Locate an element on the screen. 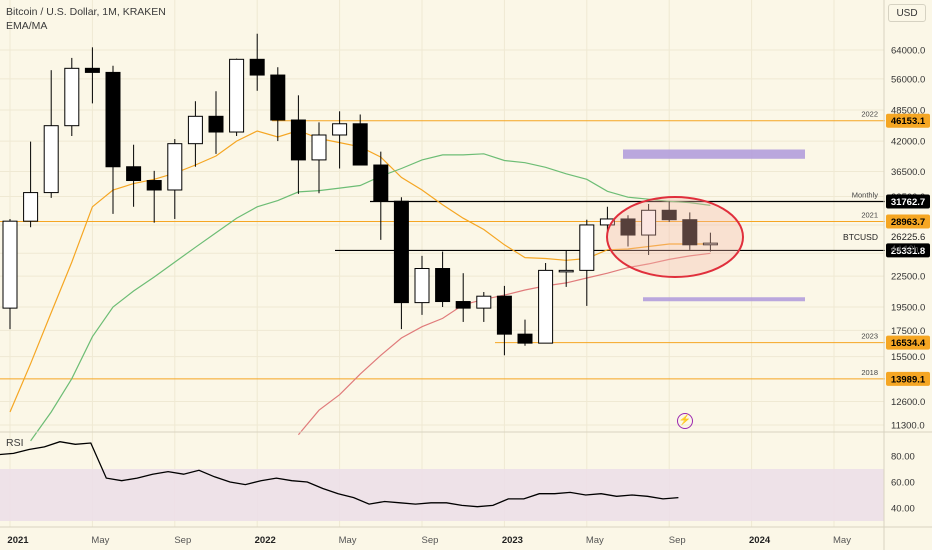 The image size is (932, 550). price-tag-value: 31762.7 is located at coordinates (908, 202).